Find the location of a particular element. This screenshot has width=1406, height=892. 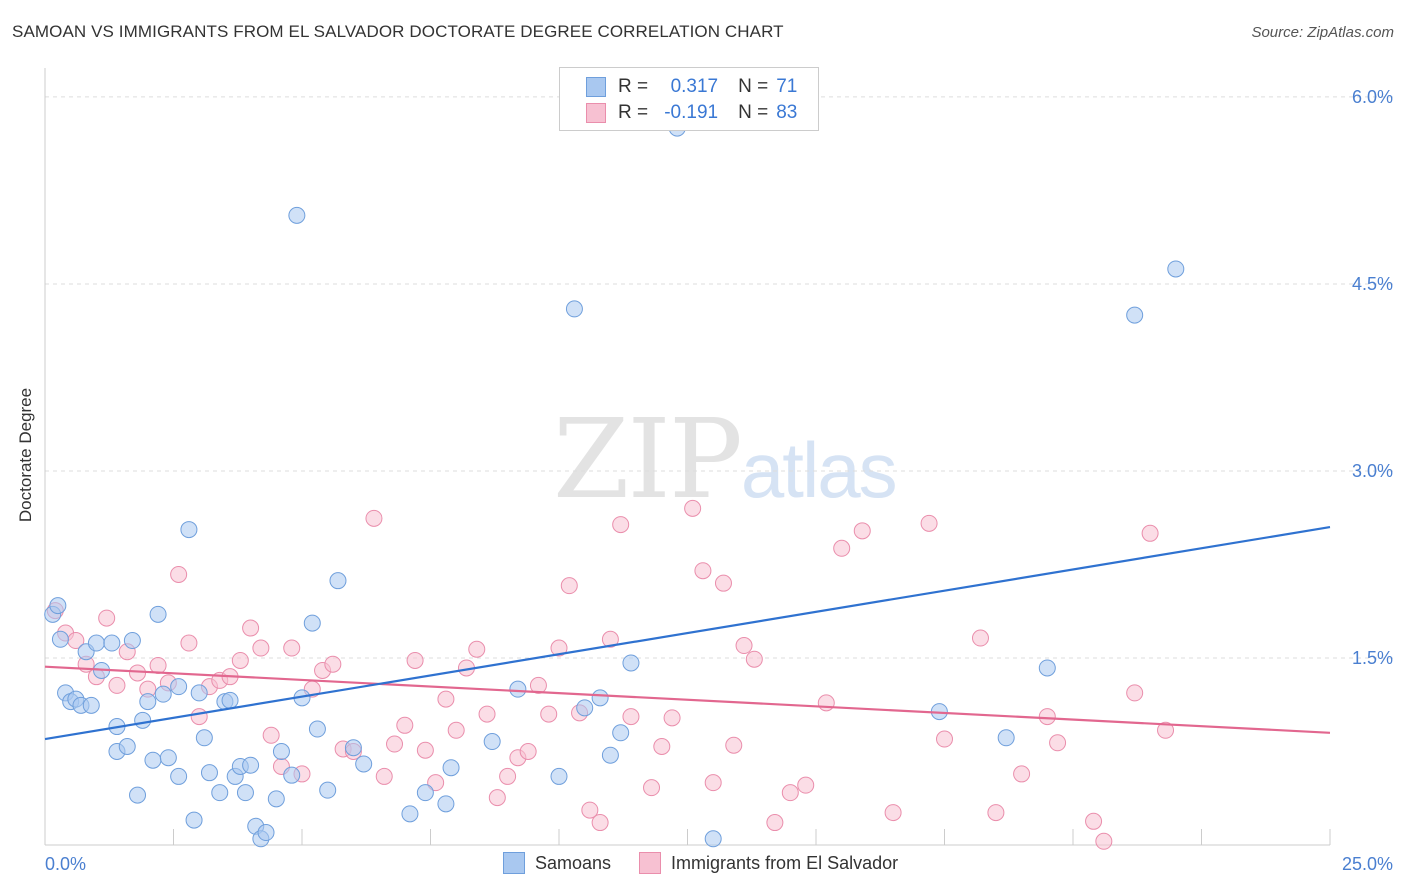

x-tick-label: 0.0% is located at coordinates (65, 864).